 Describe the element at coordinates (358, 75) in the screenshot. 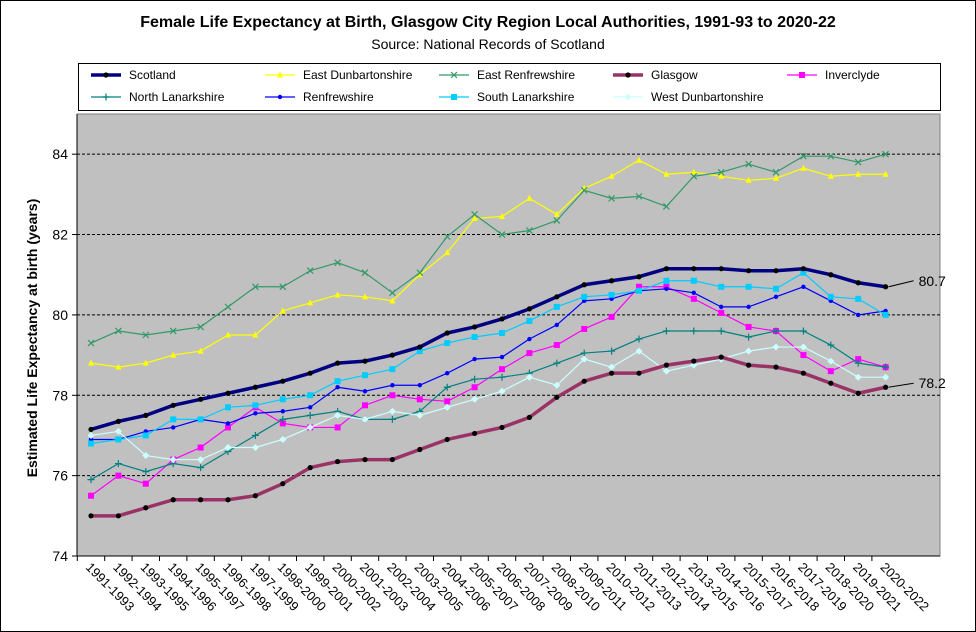

I see `legend-label: East Dunbartonshire` at that location.